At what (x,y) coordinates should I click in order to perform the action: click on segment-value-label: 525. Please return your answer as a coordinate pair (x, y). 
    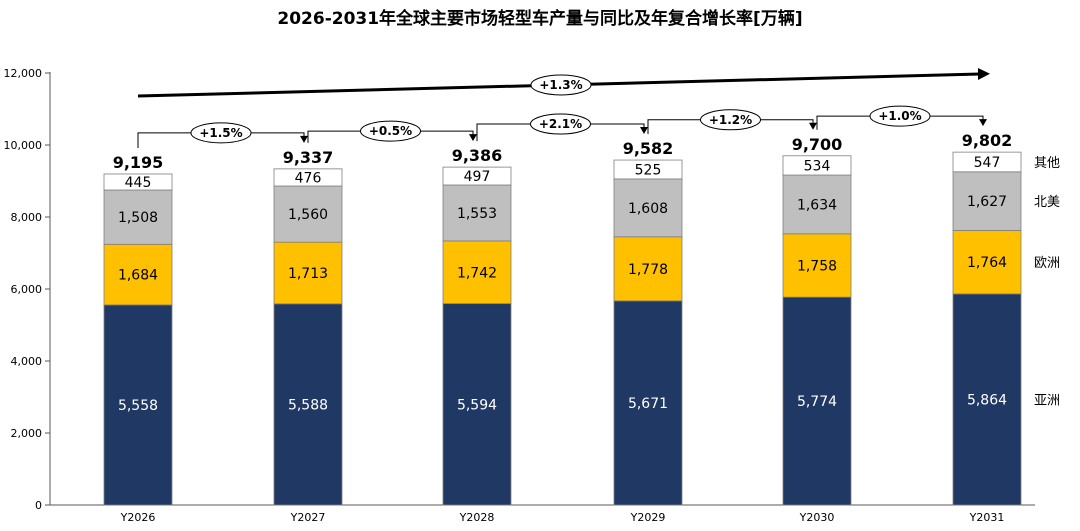
    Looking at the image, I should click on (648, 170).